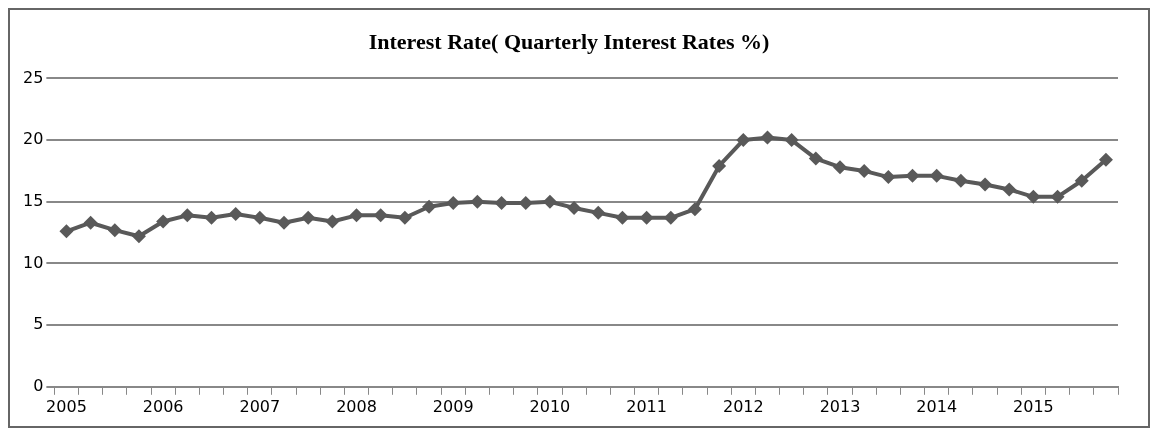  What do you see at coordinates (33, 139) in the screenshot?
I see `y-tick-label: 20` at bounding box center [33, 139].